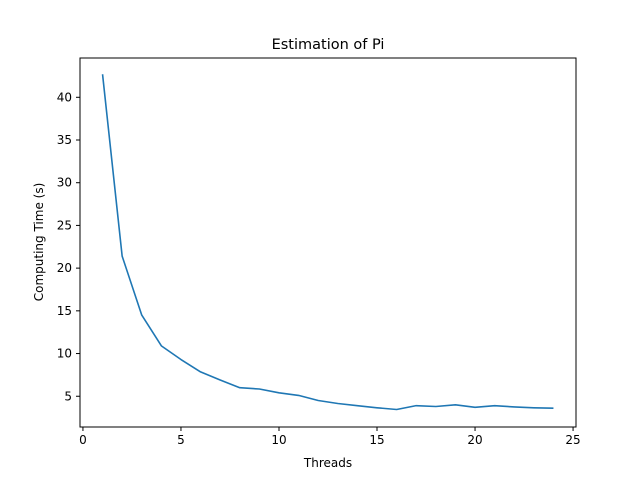 The width and height of the screenshot is (640, 480). I want to click on x-tick-label: 15, so click(376, 440).